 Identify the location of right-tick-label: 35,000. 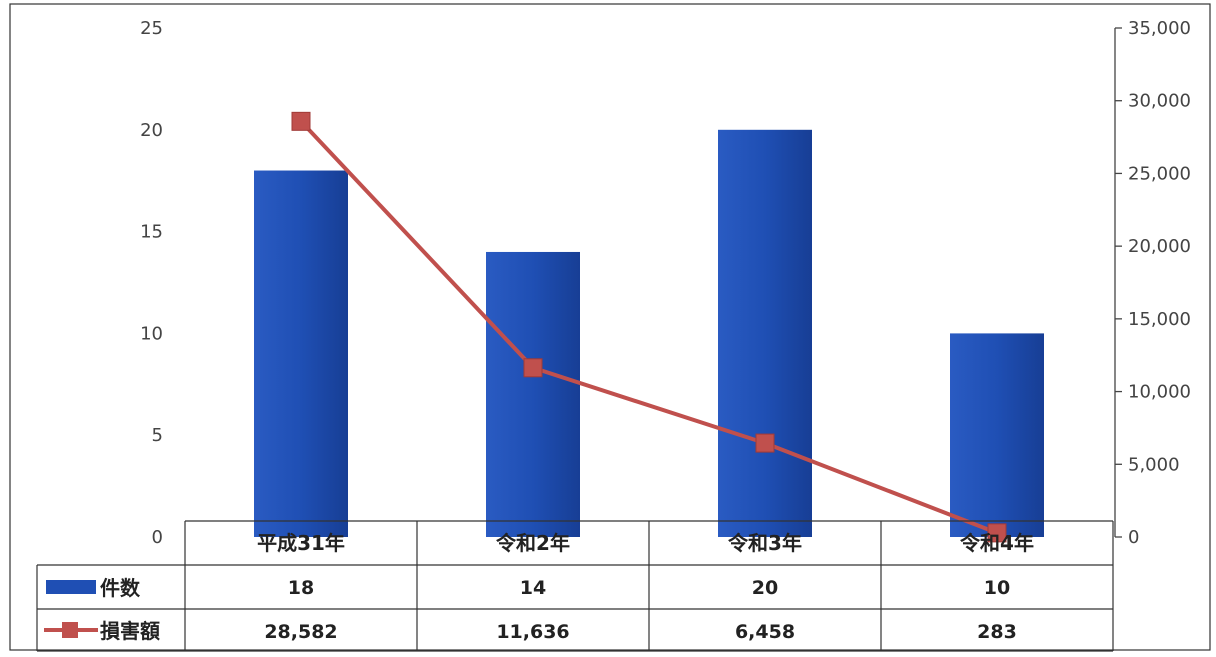
(1159, 28).